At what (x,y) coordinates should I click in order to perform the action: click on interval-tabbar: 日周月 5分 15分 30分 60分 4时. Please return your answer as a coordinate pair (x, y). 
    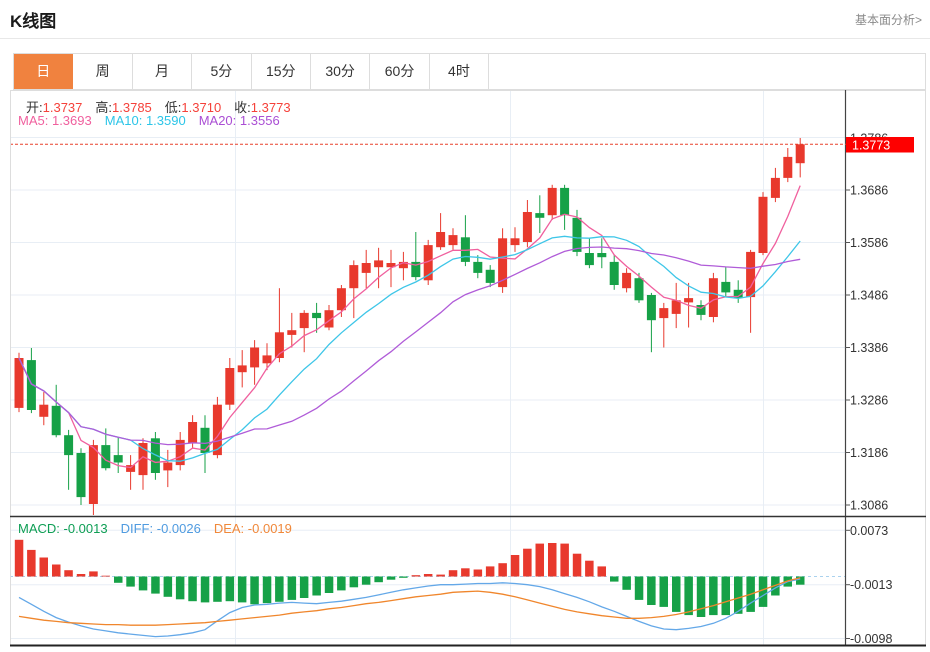
    Looking at the image, I should click on (469, 71).